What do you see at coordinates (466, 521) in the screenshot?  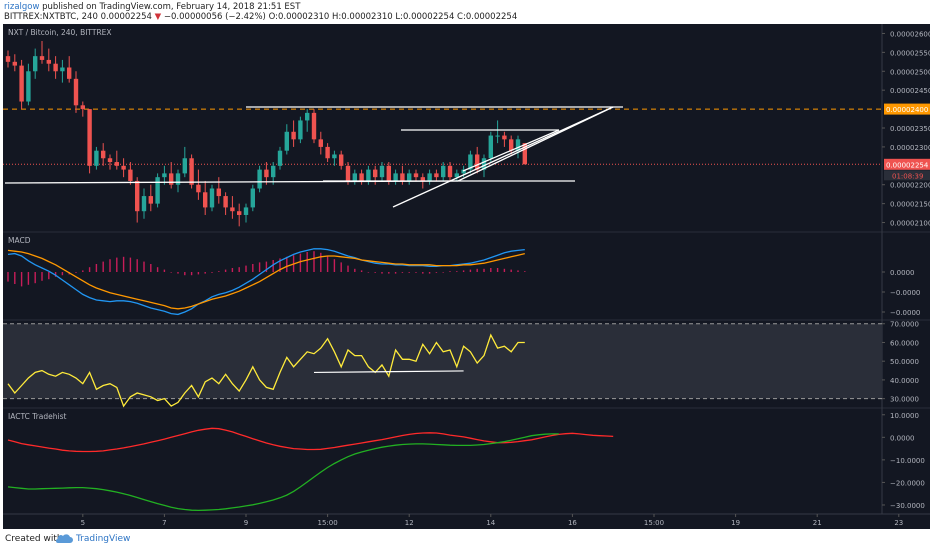 I see `time-axis-bg` at bounding box center [466, 521].